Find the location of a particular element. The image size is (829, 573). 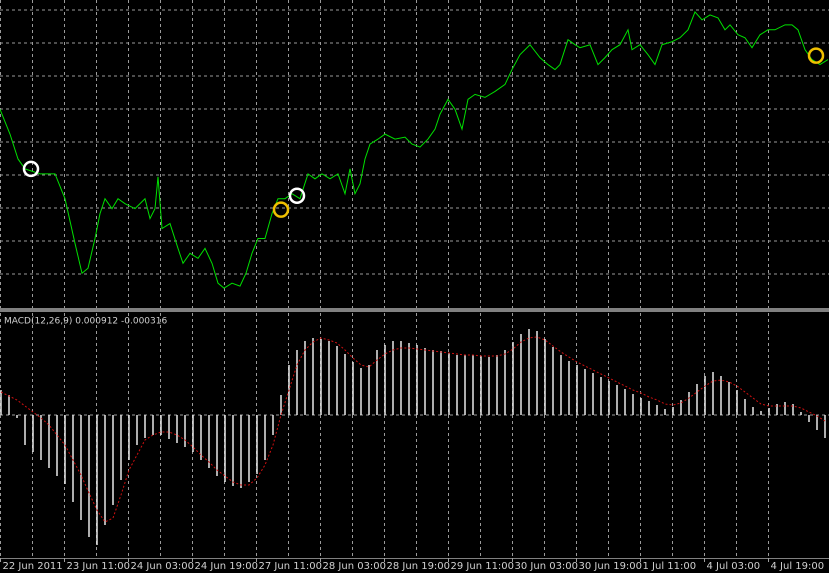

x-tick-label: 4 Jul 19:00 is located at coordinates (798, 566).